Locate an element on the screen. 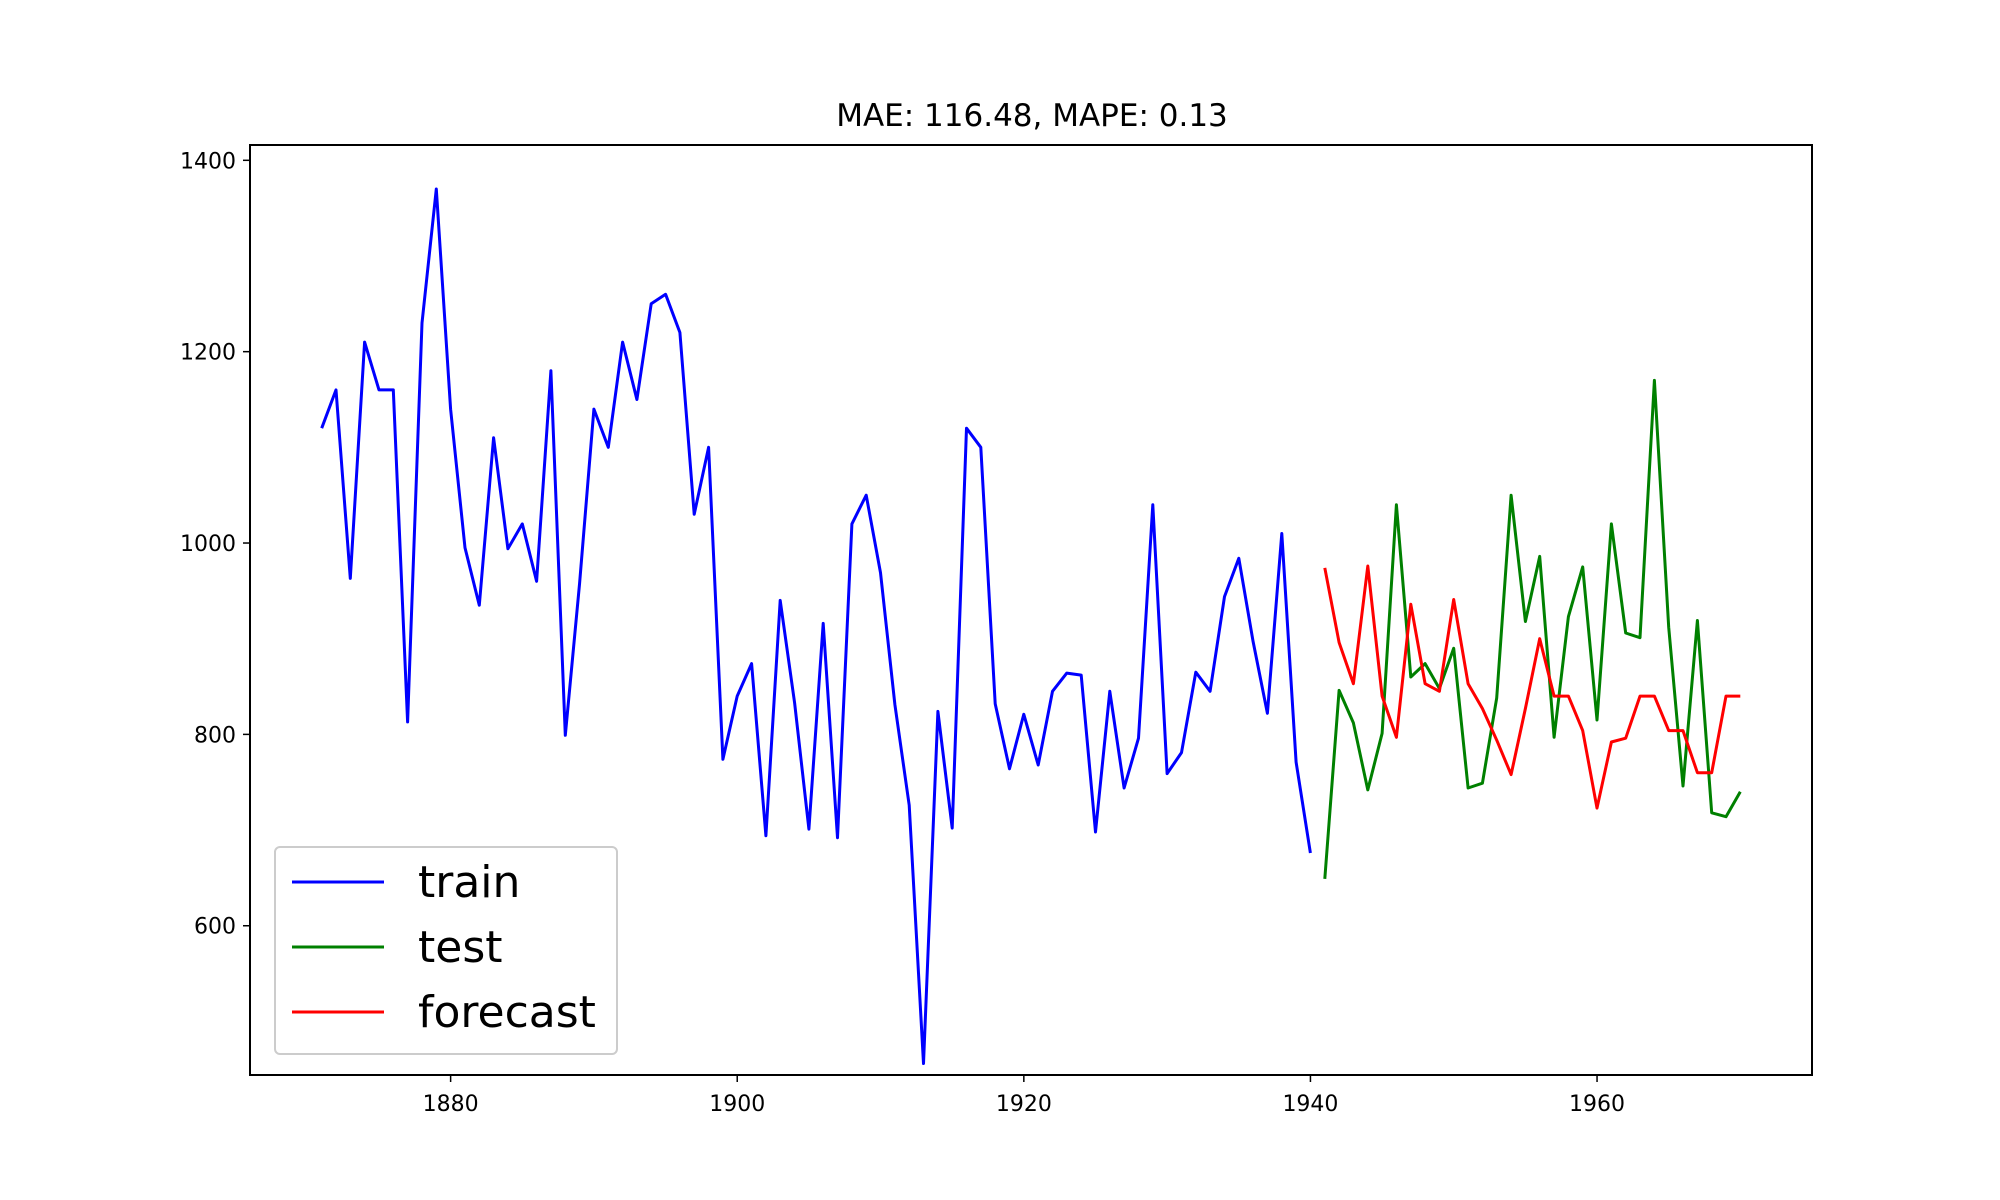 The image size is (2000, 1200). y-tick-label: 1200 is located at coordinates (208, 353).